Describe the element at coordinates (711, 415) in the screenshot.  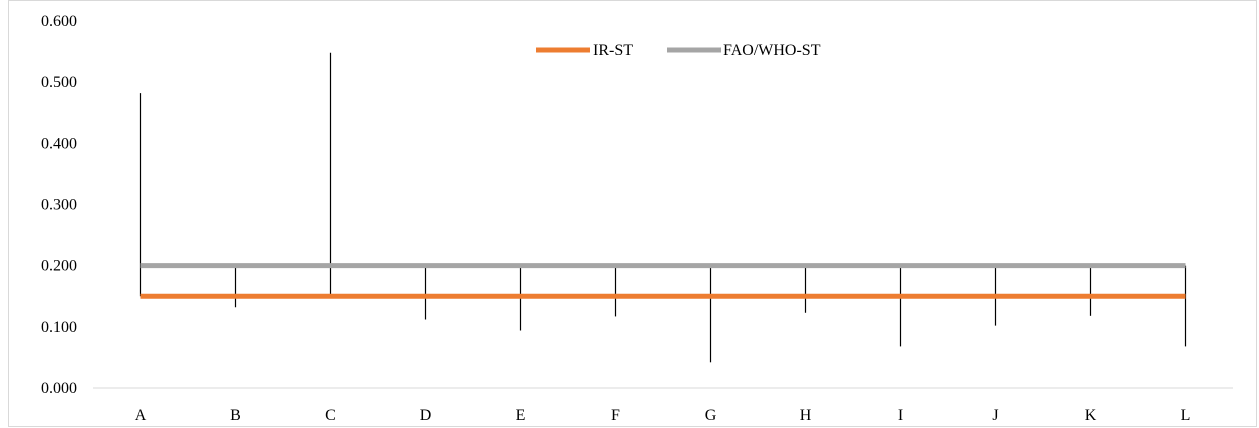
I see `x-tick-label: G` at that location.